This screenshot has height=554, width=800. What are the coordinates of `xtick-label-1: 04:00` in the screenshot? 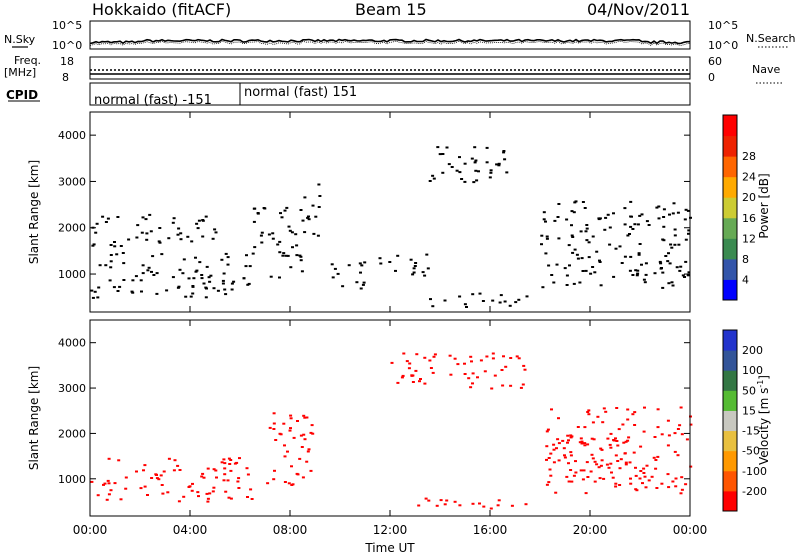 It's located at (190, 530).